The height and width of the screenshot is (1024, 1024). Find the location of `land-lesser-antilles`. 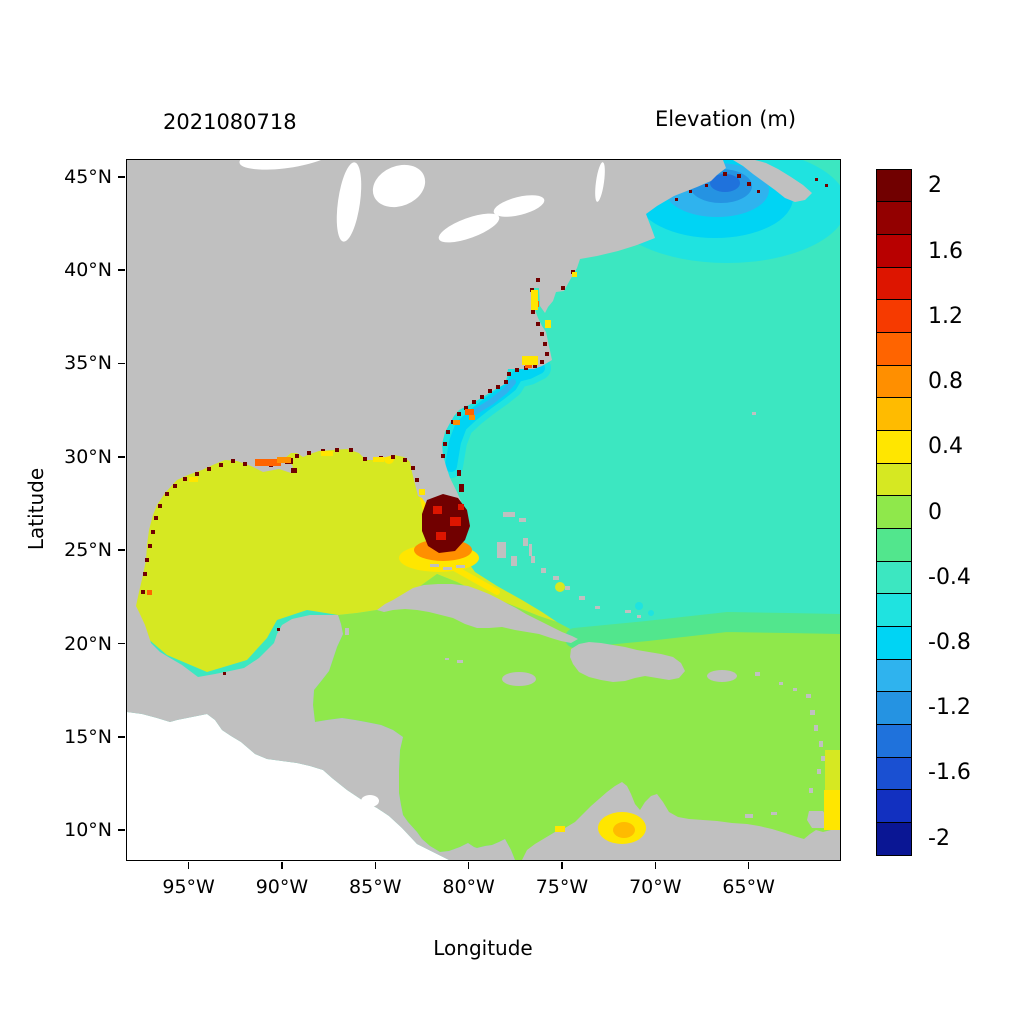

land-lesser-antilles is located at coordinates (788, 744).